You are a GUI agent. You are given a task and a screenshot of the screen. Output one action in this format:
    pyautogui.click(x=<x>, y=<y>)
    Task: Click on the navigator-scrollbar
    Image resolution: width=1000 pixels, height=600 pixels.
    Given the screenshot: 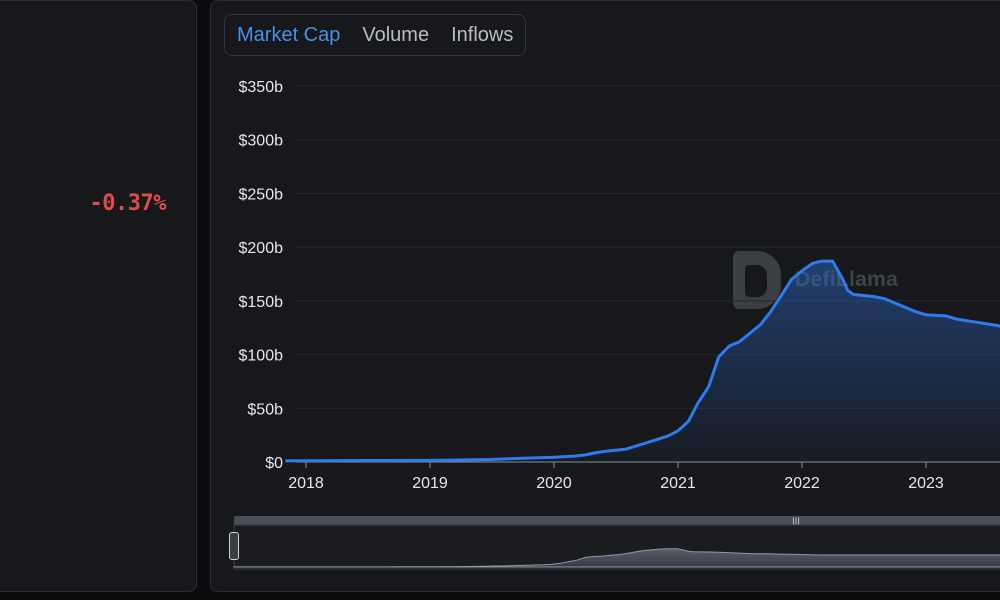 What is the action you would take?
    pyautogui.click(x=617, y=520)
    